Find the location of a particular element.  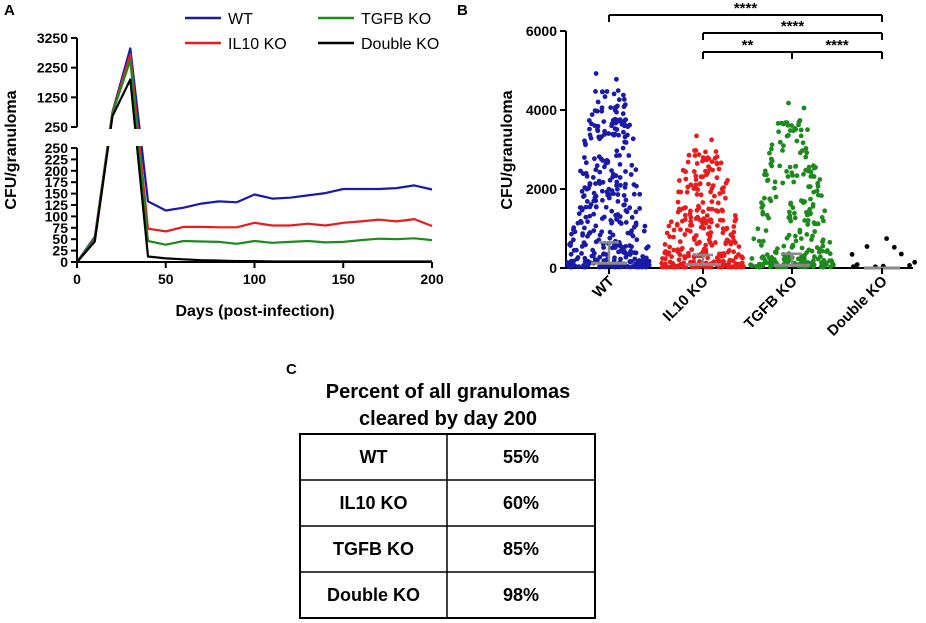

y-tick-label: 100 is located at coordinates (57, 216).